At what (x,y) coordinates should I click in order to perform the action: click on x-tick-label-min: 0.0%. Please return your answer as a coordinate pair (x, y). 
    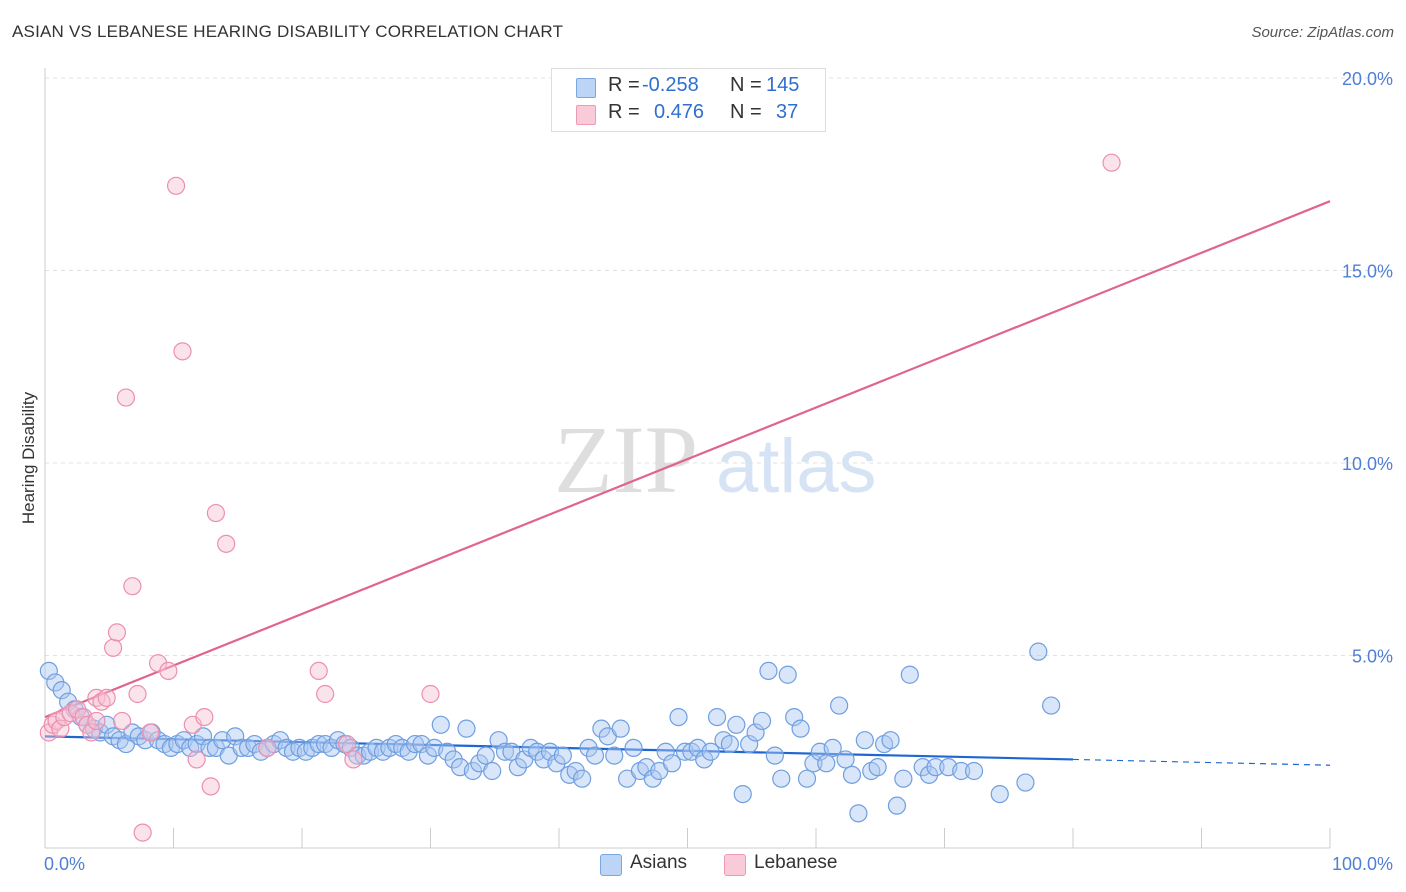
    Looking at the image, I should click on (64, 864).